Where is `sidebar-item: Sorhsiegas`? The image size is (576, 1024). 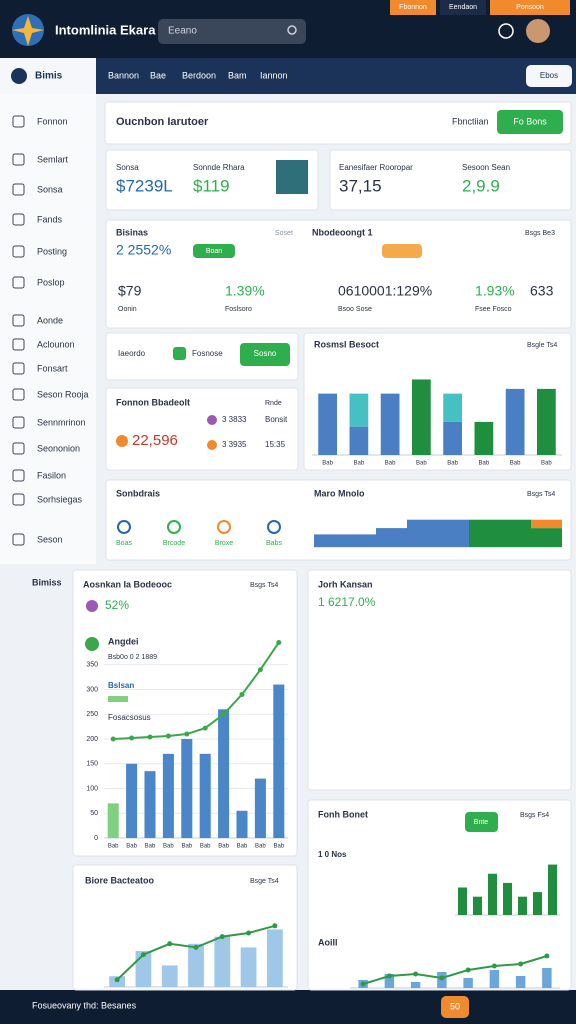
sidebar-item: Sorhsiegas is located at coordinates (60, 499).